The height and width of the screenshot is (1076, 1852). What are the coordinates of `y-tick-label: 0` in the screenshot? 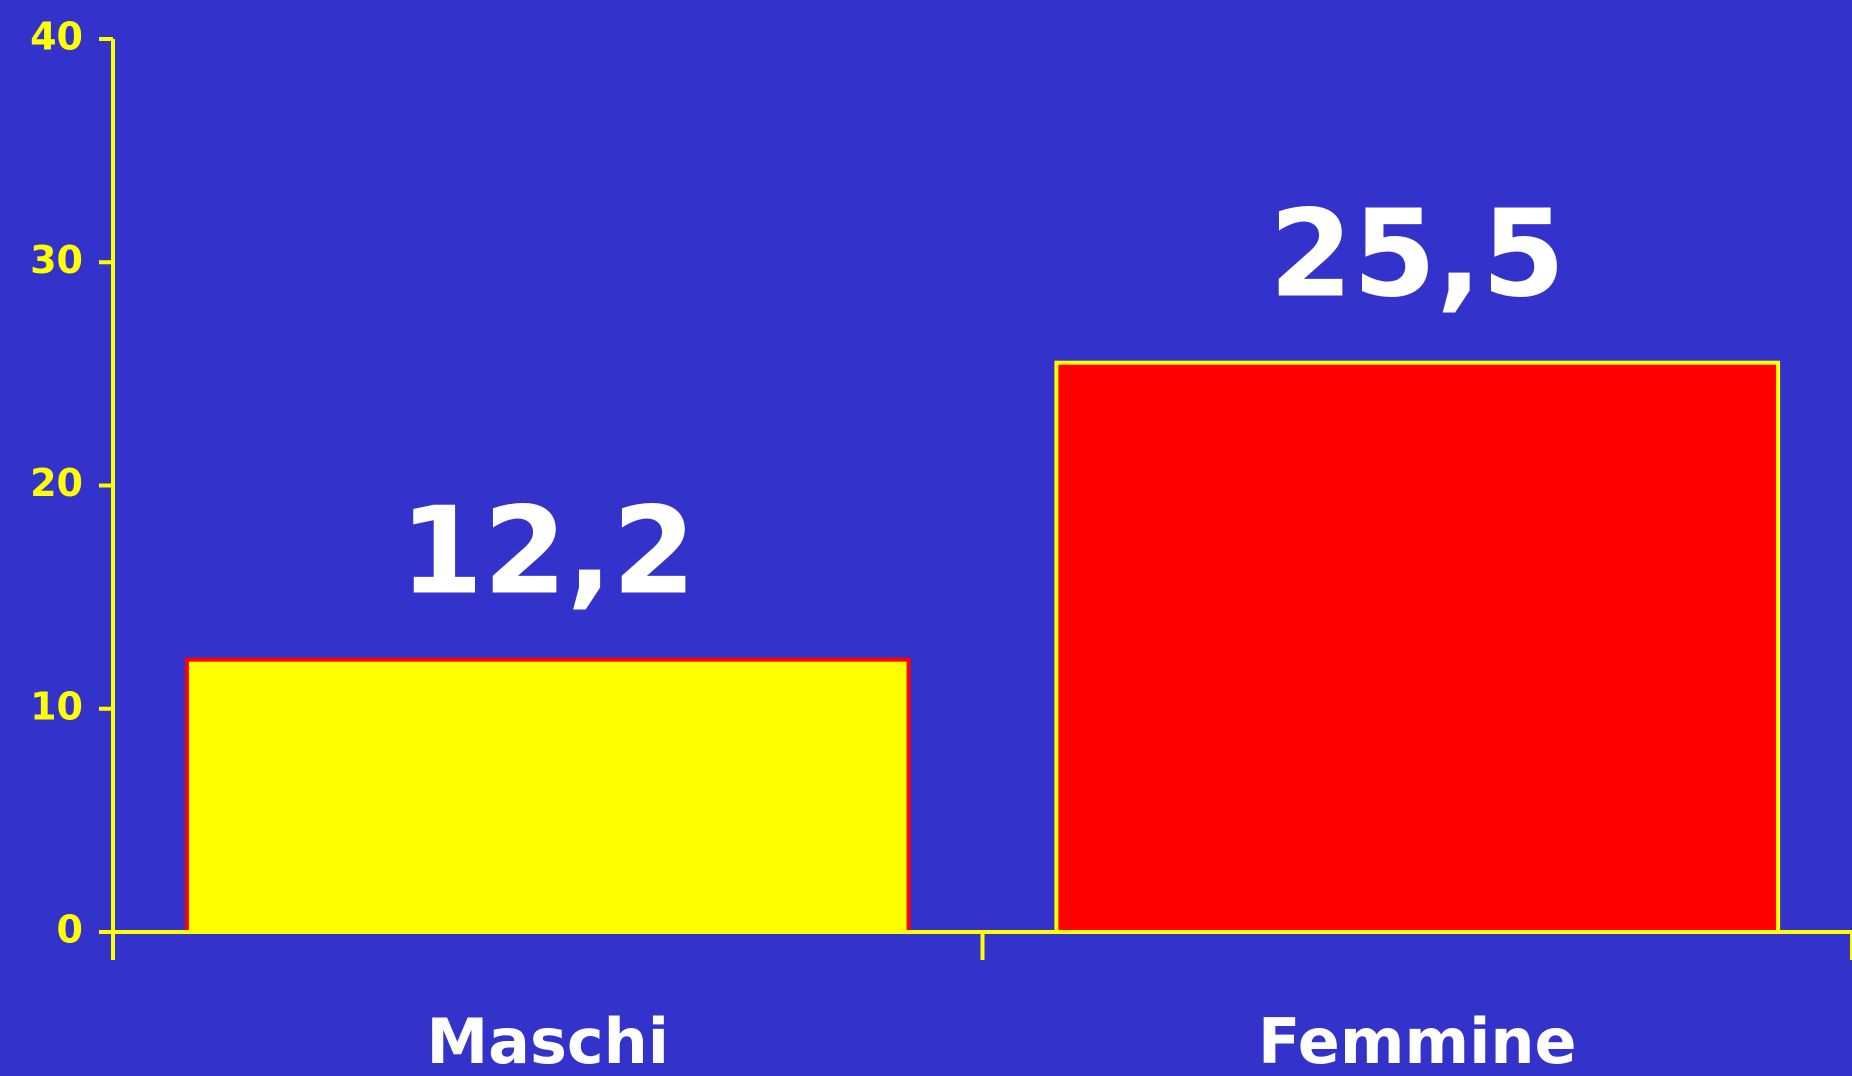 It's located at (70, 930).